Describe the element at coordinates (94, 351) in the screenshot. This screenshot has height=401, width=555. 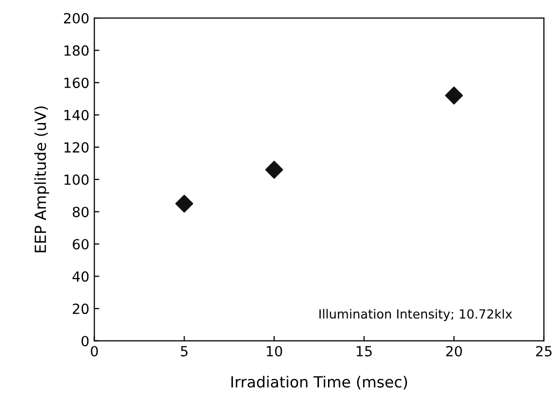
I see `x-tick-label: 0` at that location.